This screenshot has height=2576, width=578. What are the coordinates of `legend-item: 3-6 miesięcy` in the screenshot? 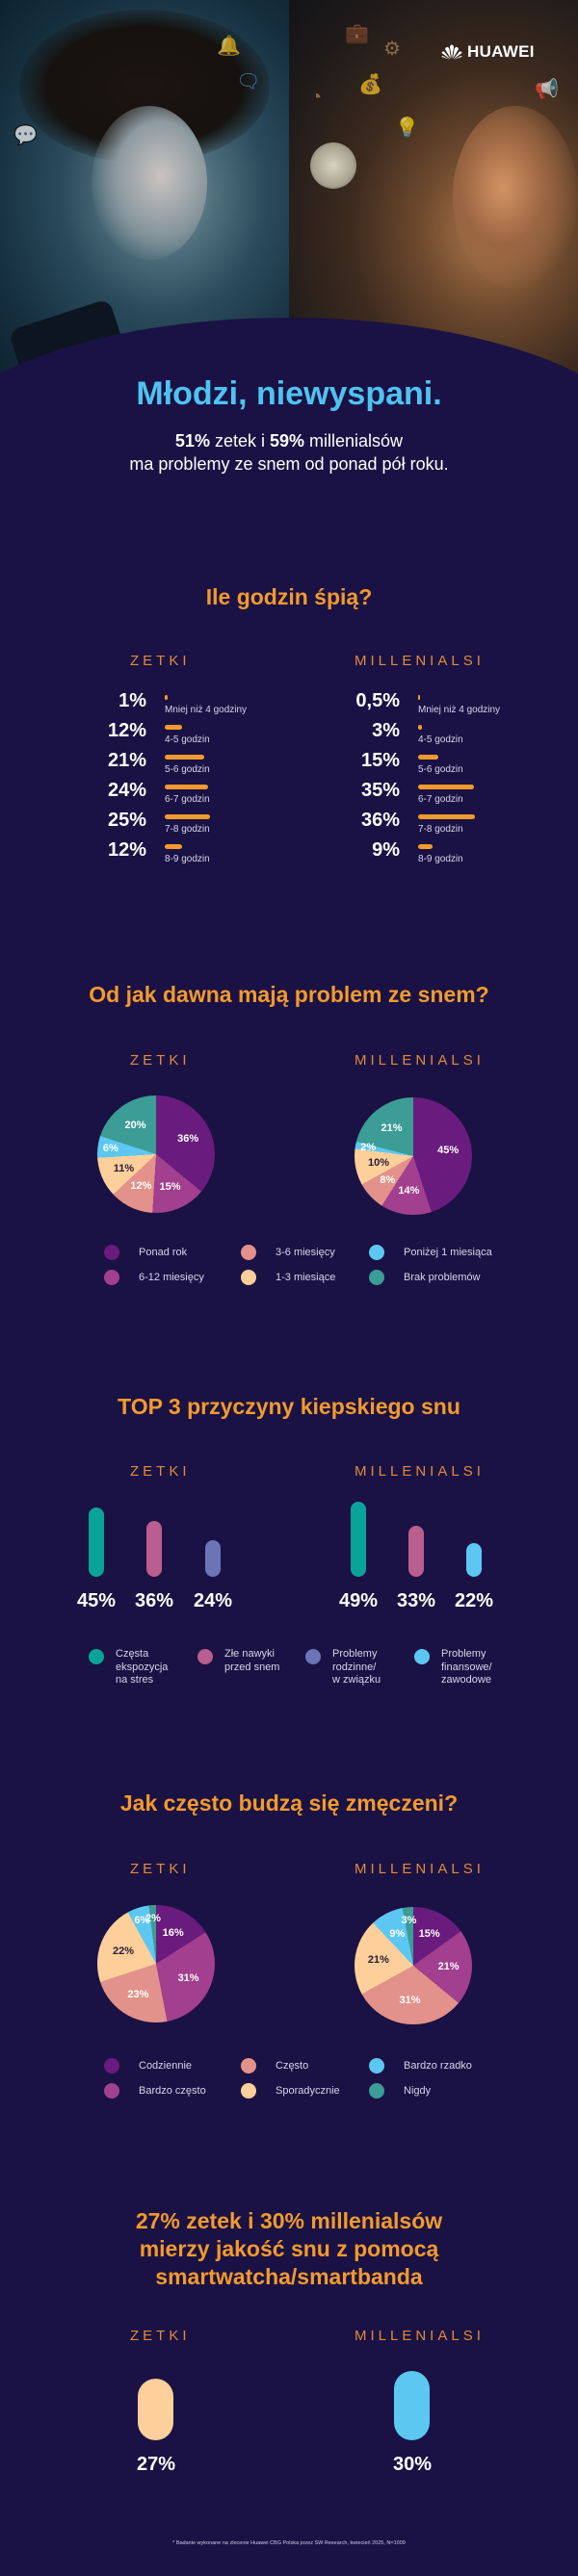 It's located at (288, 1253).